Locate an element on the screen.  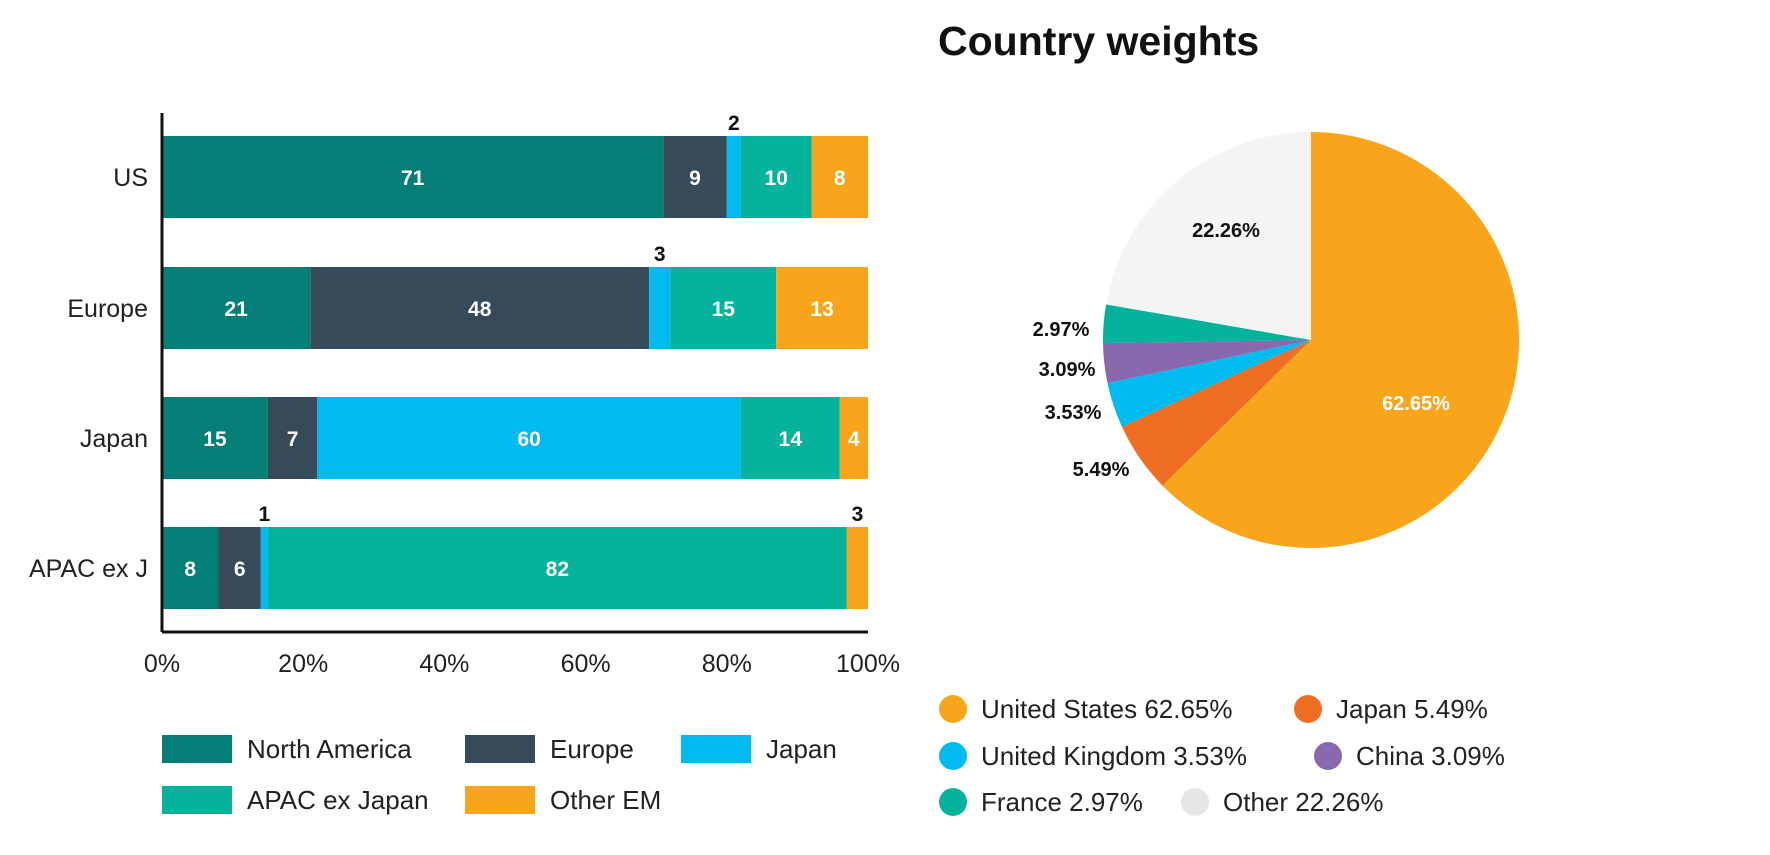
bar-value-label: 10 is located at coordinates (776, 178).